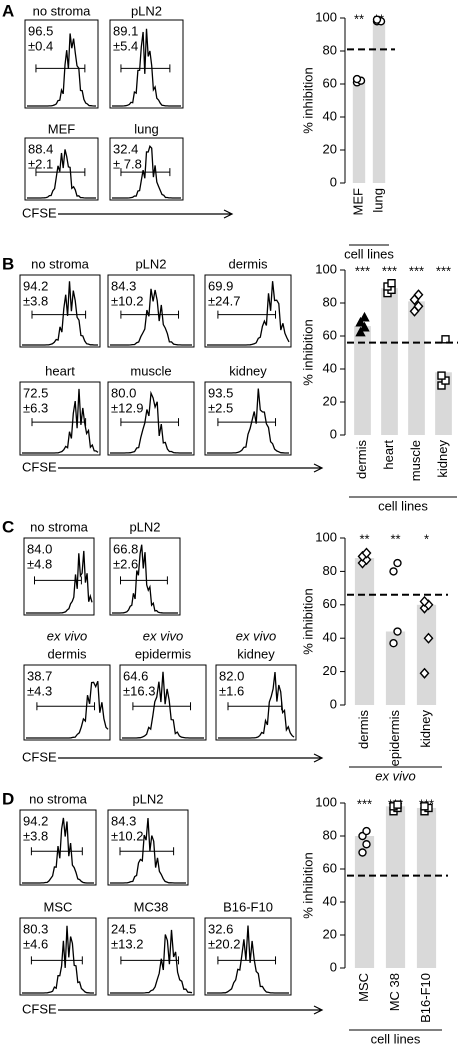 This screenshot has width=458, height=1063. What do you see at coordinates (307, 352) in the screenshot?
I see `y-axis-label: % inhibition` at bounding box center [307, 352].